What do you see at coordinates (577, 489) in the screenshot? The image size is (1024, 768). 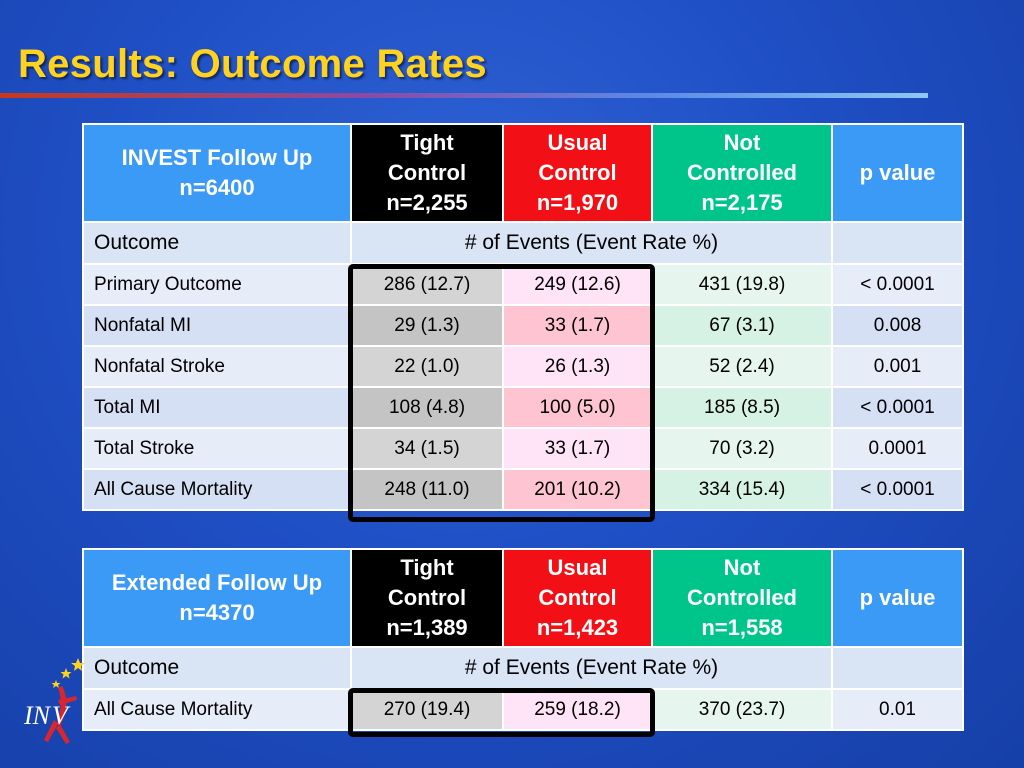 I see `usual-value: 201 (10.2)` at bounding box center [577, 489].